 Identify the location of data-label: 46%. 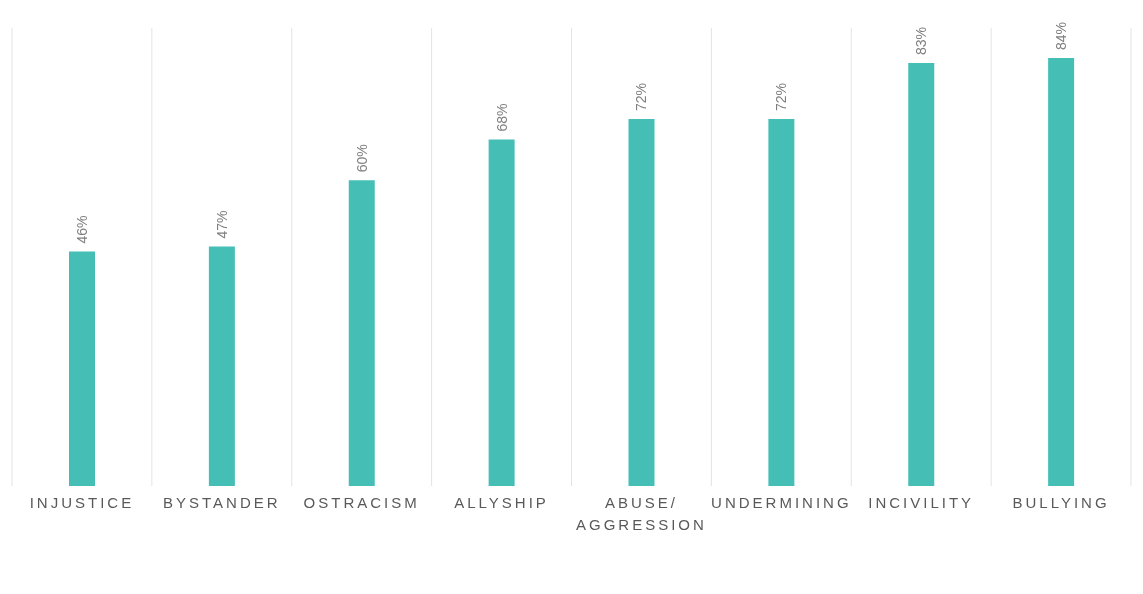
(82, 229).